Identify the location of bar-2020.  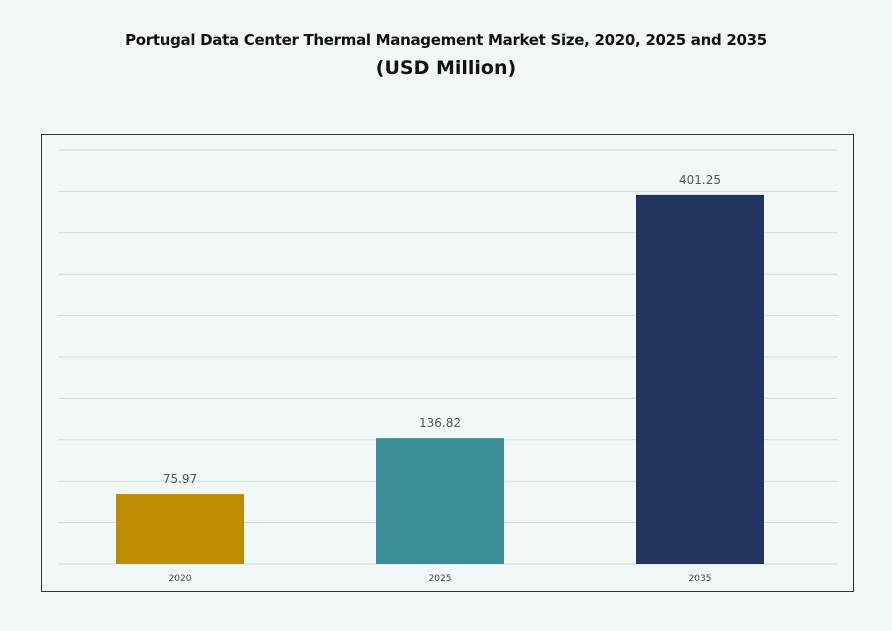
(180, 529).